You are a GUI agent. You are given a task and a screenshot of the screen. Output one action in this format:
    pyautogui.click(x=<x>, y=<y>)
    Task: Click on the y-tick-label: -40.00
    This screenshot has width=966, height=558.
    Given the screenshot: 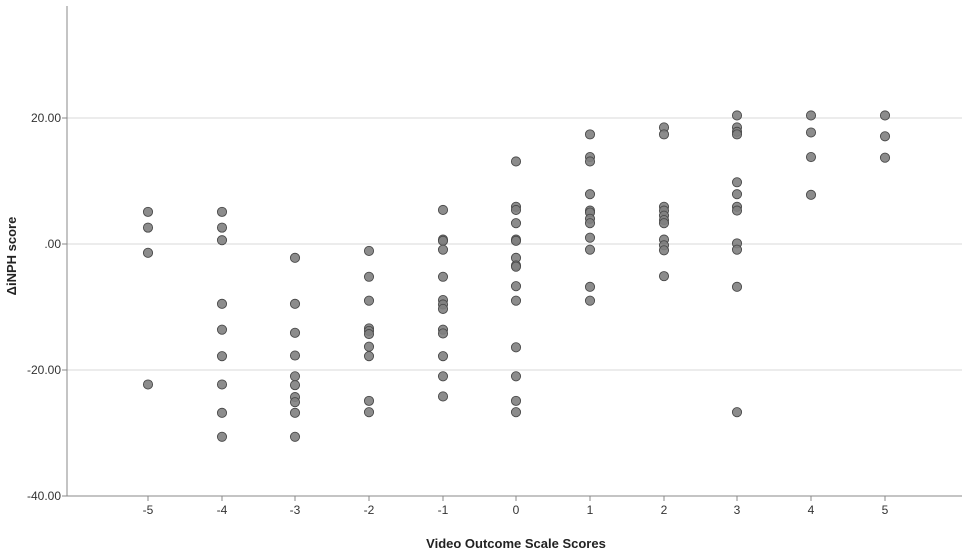 What is the action you would take?
    pyautogui.click(x=44, y=496)
    